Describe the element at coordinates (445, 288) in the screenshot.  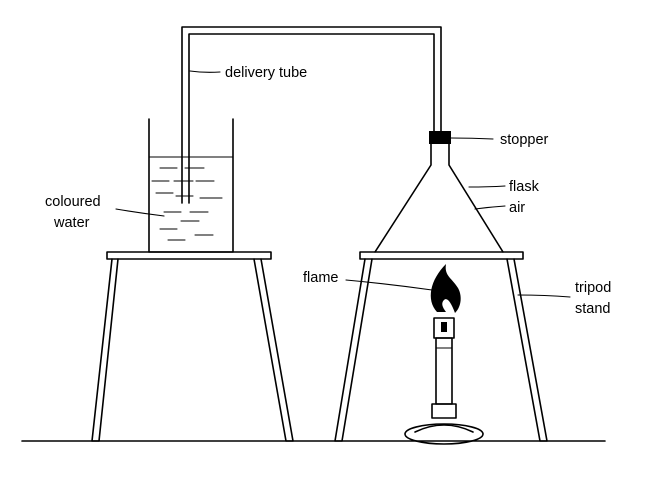
I see `burner-flame` at that location.